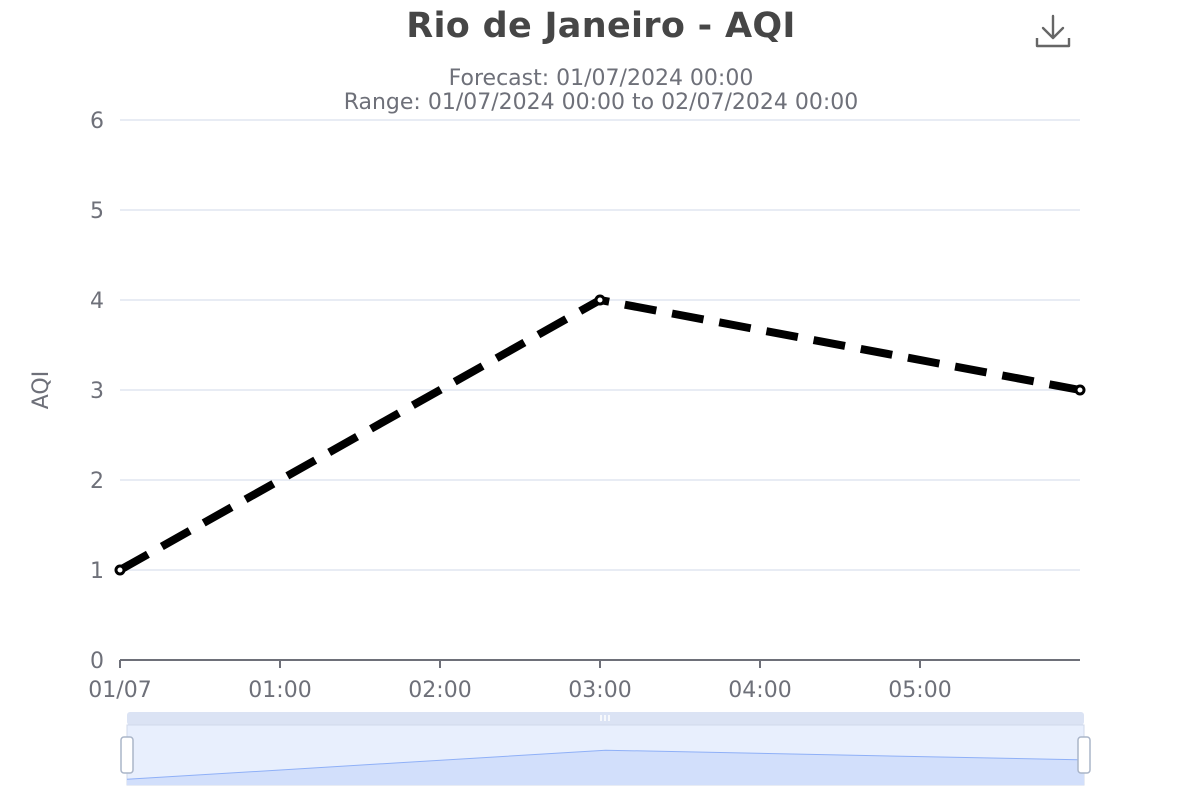  What do you see at coordinates (127, 755) in the screenshot?
I see `zoom-start-handle` at bounding box center [127, 755].